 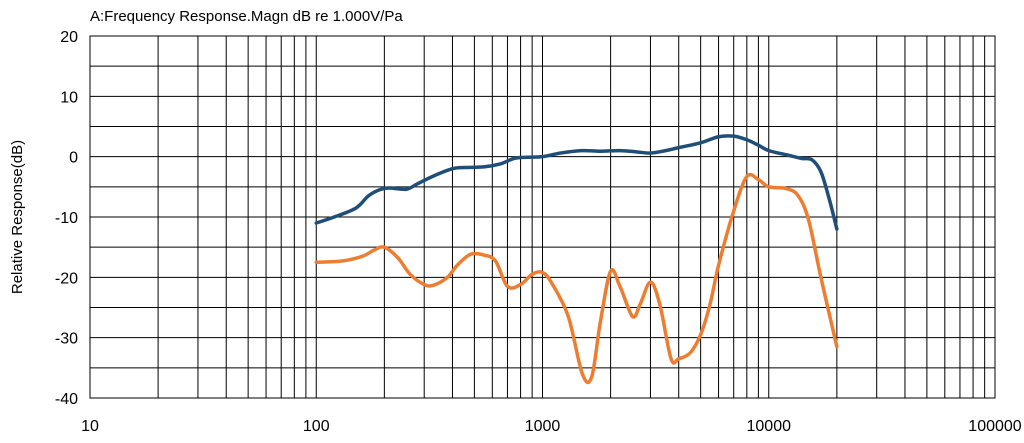 I want to click on x-tick-label: 10000, so click(x=769, y=426).